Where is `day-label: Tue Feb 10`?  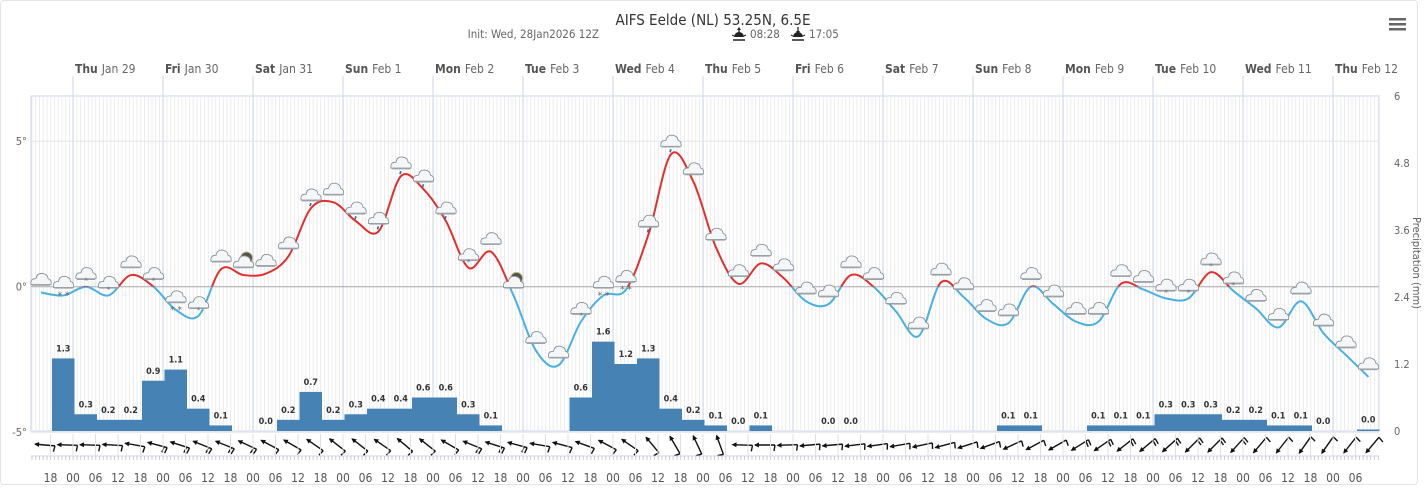 day-label: Tue Feb 10 is located at coordinates (1185, 69).